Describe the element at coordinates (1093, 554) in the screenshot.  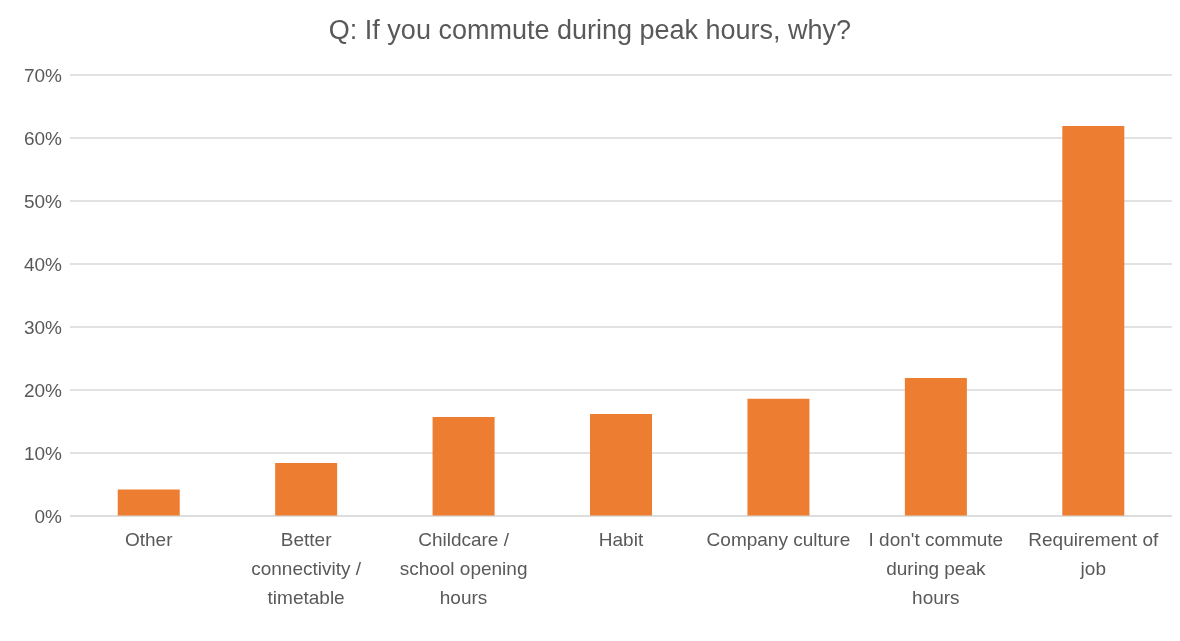
I see `x-tick-label: Requirement of job` at that location.